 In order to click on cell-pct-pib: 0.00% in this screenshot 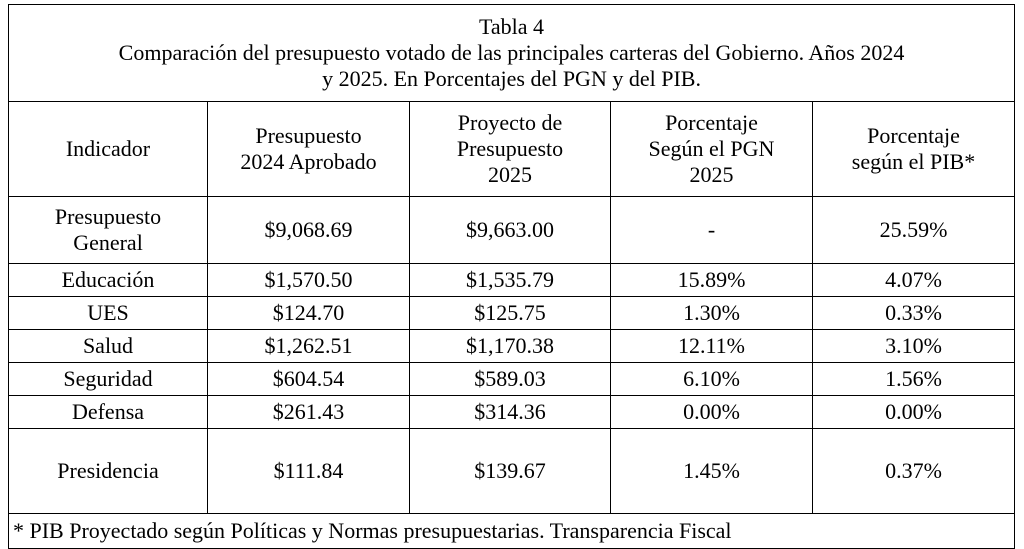, I will do `click(913, 412)`.